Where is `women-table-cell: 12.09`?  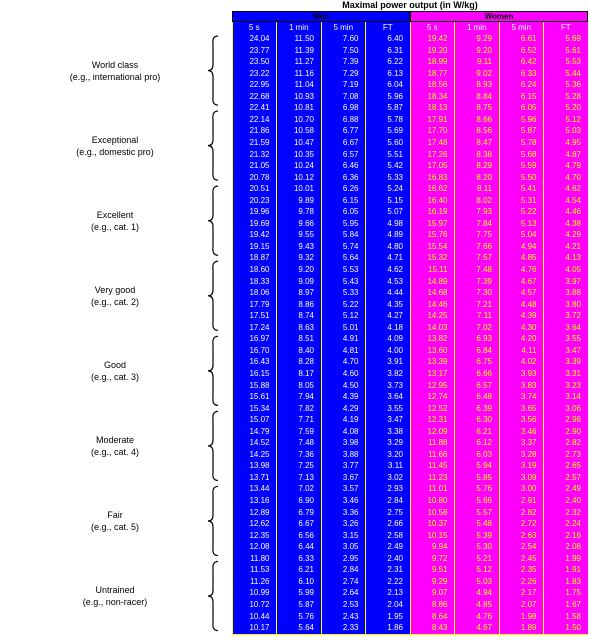
women-table-cell: 12.09 is located at coordinates (437, 431).